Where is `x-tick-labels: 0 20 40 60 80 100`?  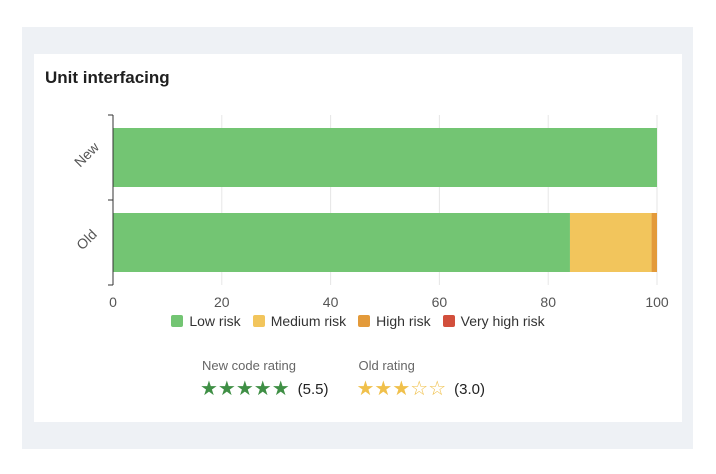 x-tick-labels: 0 20 40 60 80 100 is located at coordinates (389, 302).